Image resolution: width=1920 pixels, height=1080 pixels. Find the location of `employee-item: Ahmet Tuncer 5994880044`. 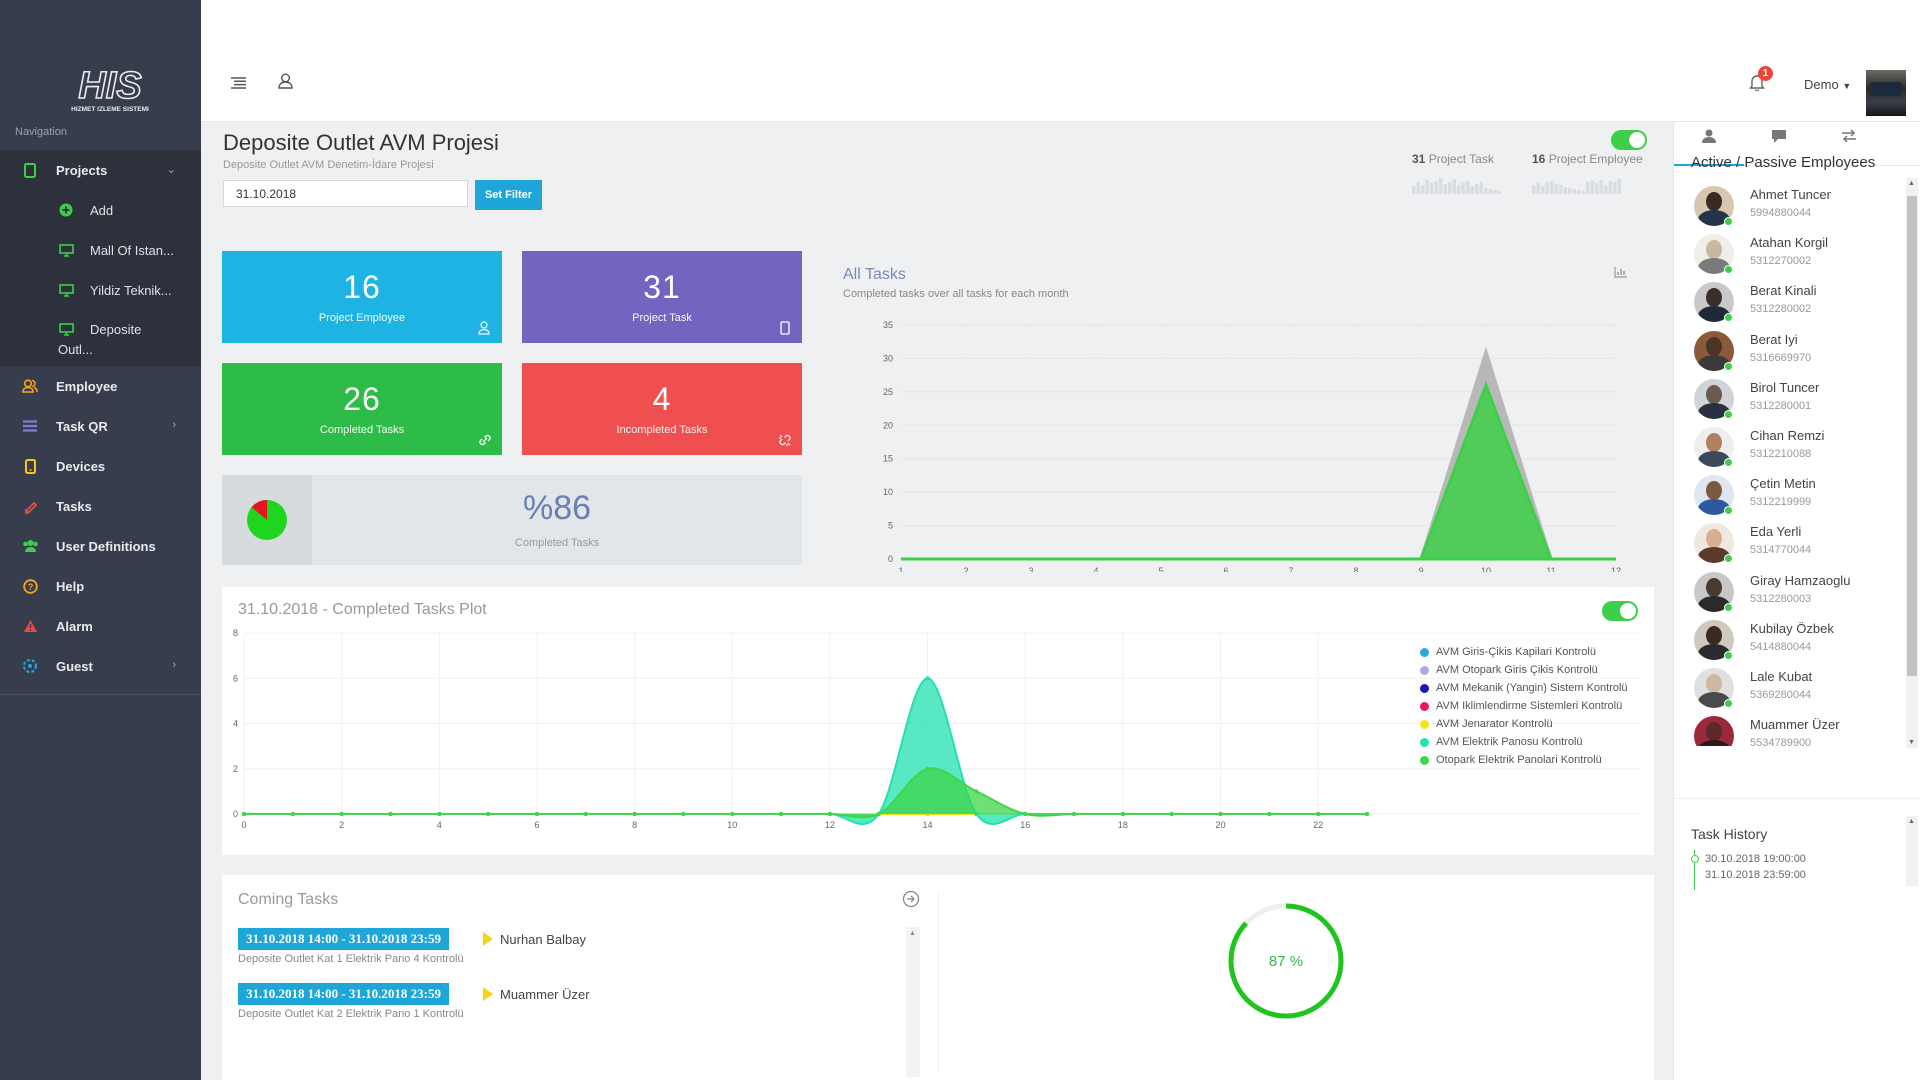

employee-item: Ahmet Tuncer 5994880044 is located at coordinates (1794, 214).